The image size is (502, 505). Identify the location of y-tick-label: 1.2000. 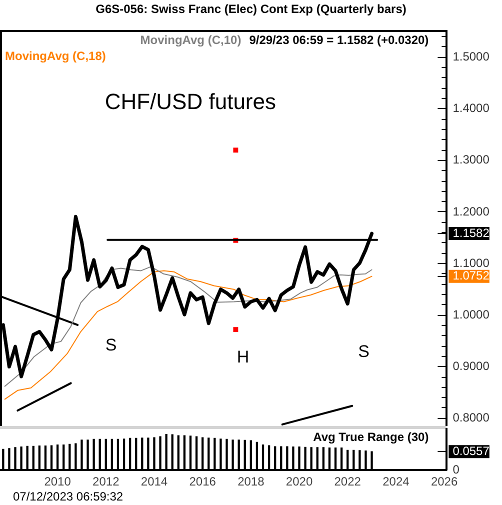
(471, 211).